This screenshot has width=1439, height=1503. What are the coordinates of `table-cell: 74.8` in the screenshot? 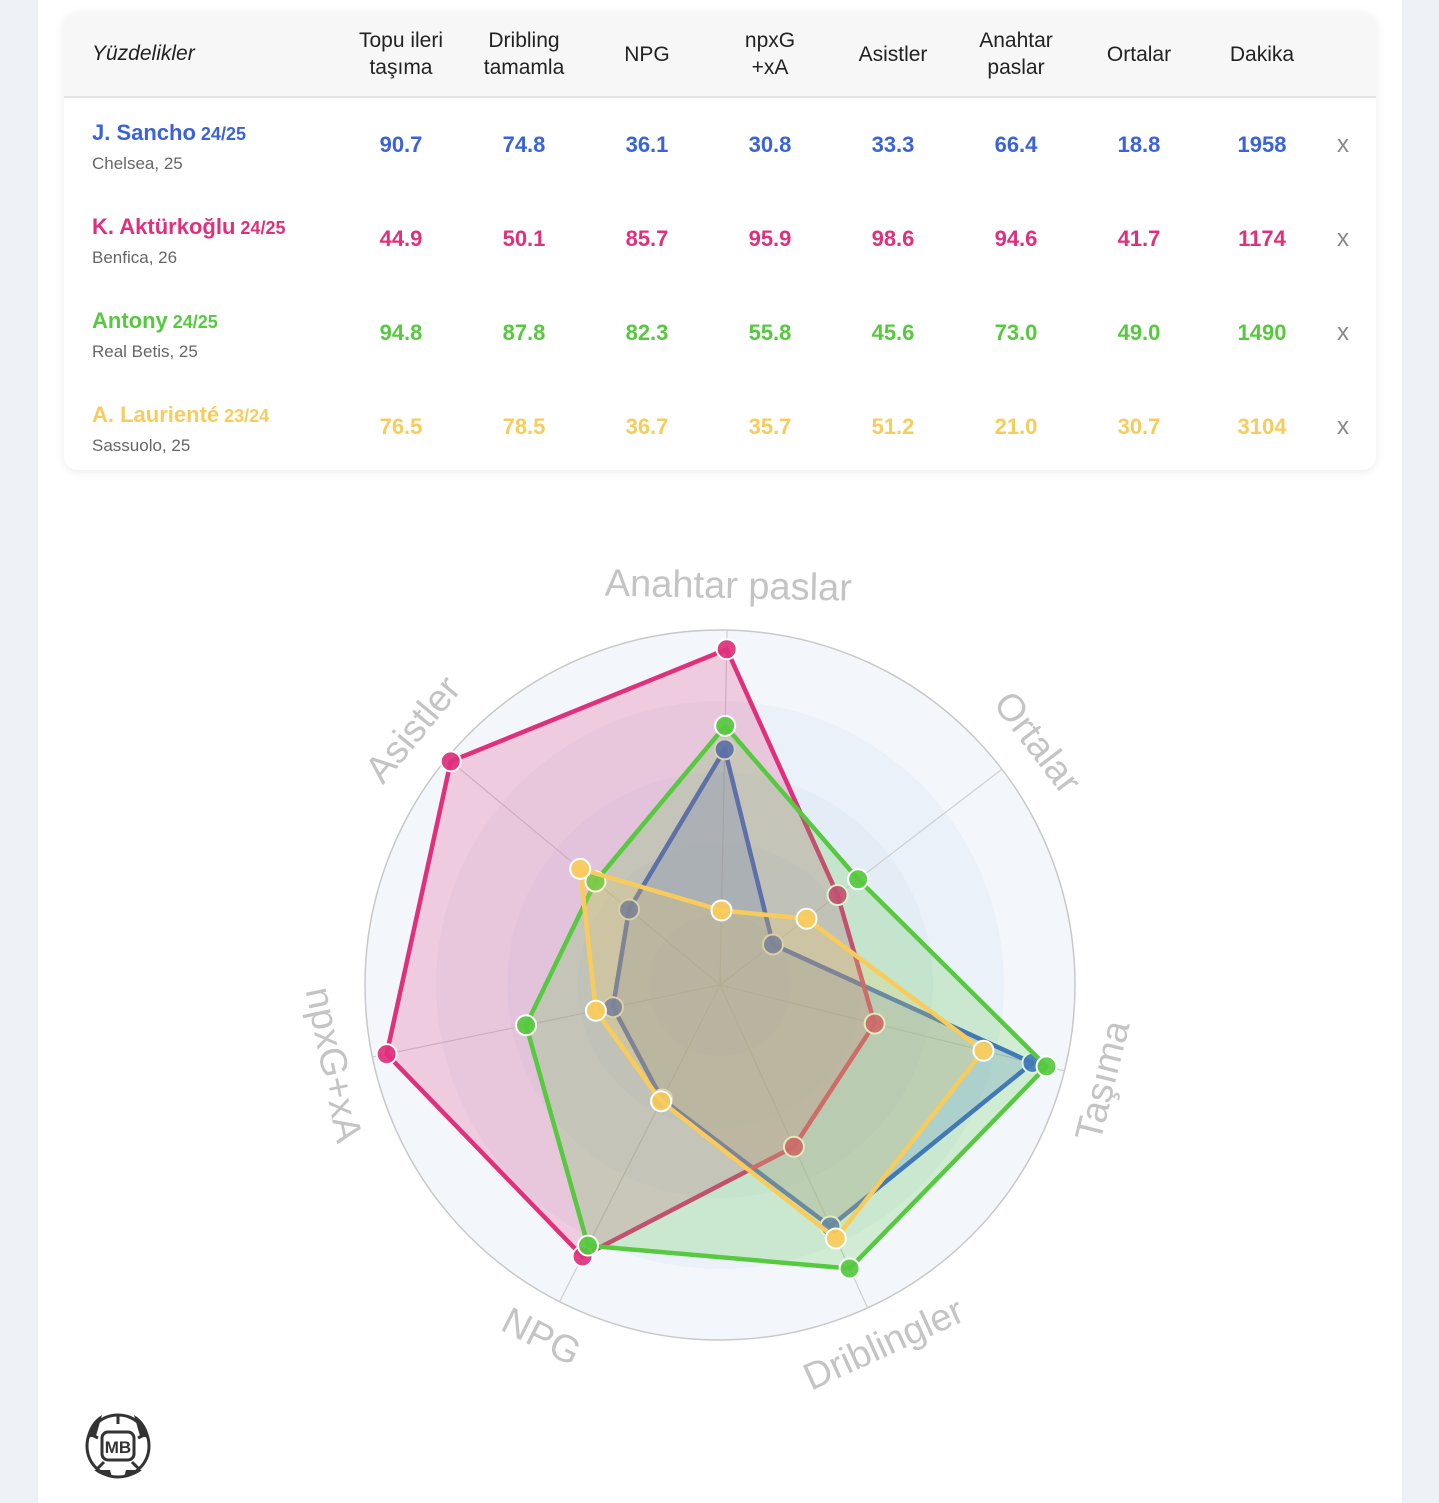 It's located at (524, 144).